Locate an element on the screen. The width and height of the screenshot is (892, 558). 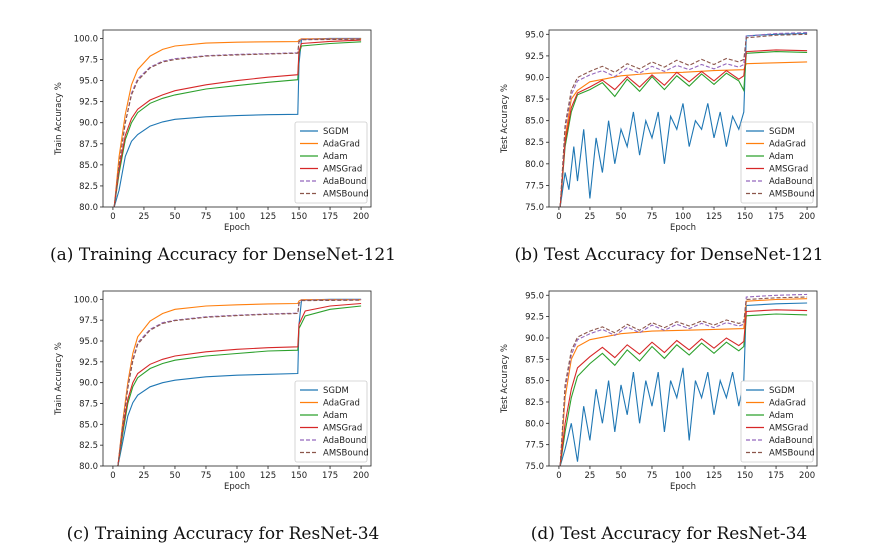
y-tick-label: 97.5 is located at coordinates (88, 61).